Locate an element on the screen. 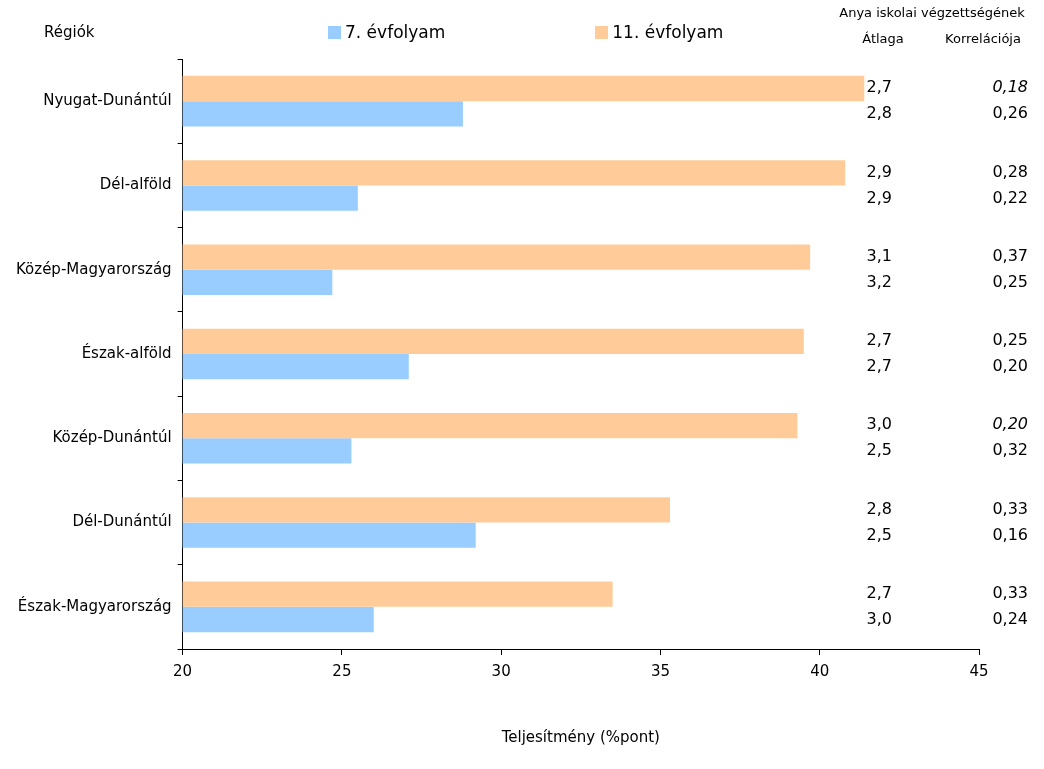 Image resolution: width=1044 pixels, height=769 pixels. x-axis-title: Teljesítmény (%pont) is located at coordinates (580, 736).